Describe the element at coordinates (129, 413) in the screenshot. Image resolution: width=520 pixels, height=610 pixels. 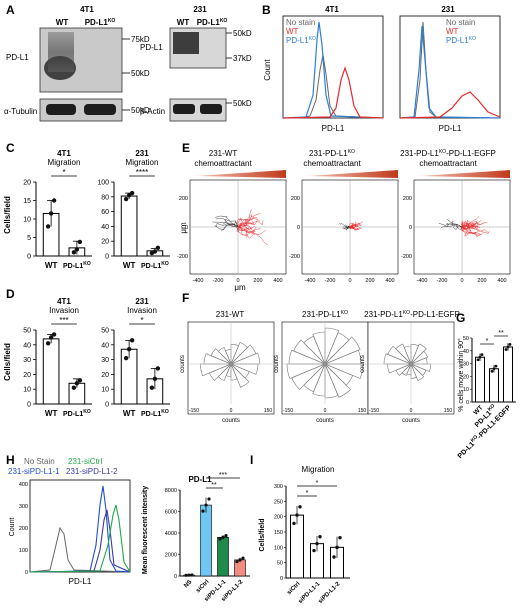
I see `d-231-cat-label: WT` at that location.